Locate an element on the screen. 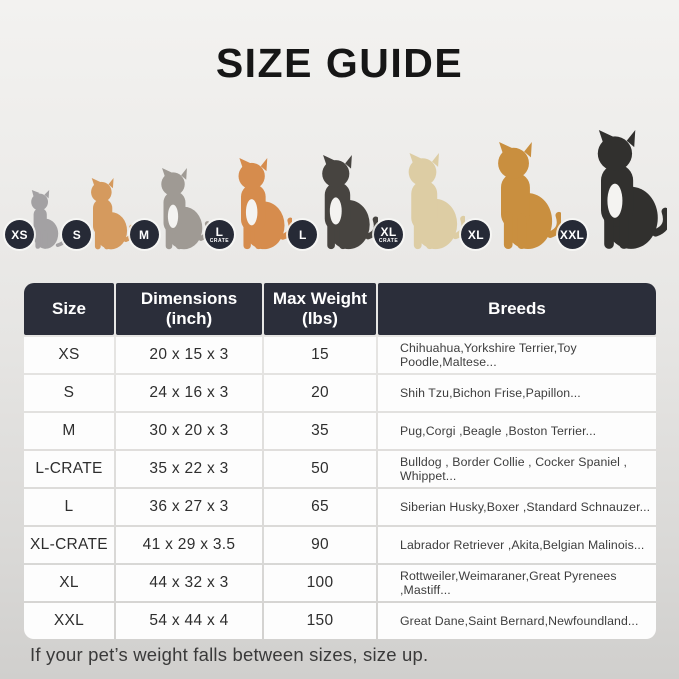 This screenshot has height=679, width=679. pet-golden-retriever: XL is located at coordinates (511, 196).